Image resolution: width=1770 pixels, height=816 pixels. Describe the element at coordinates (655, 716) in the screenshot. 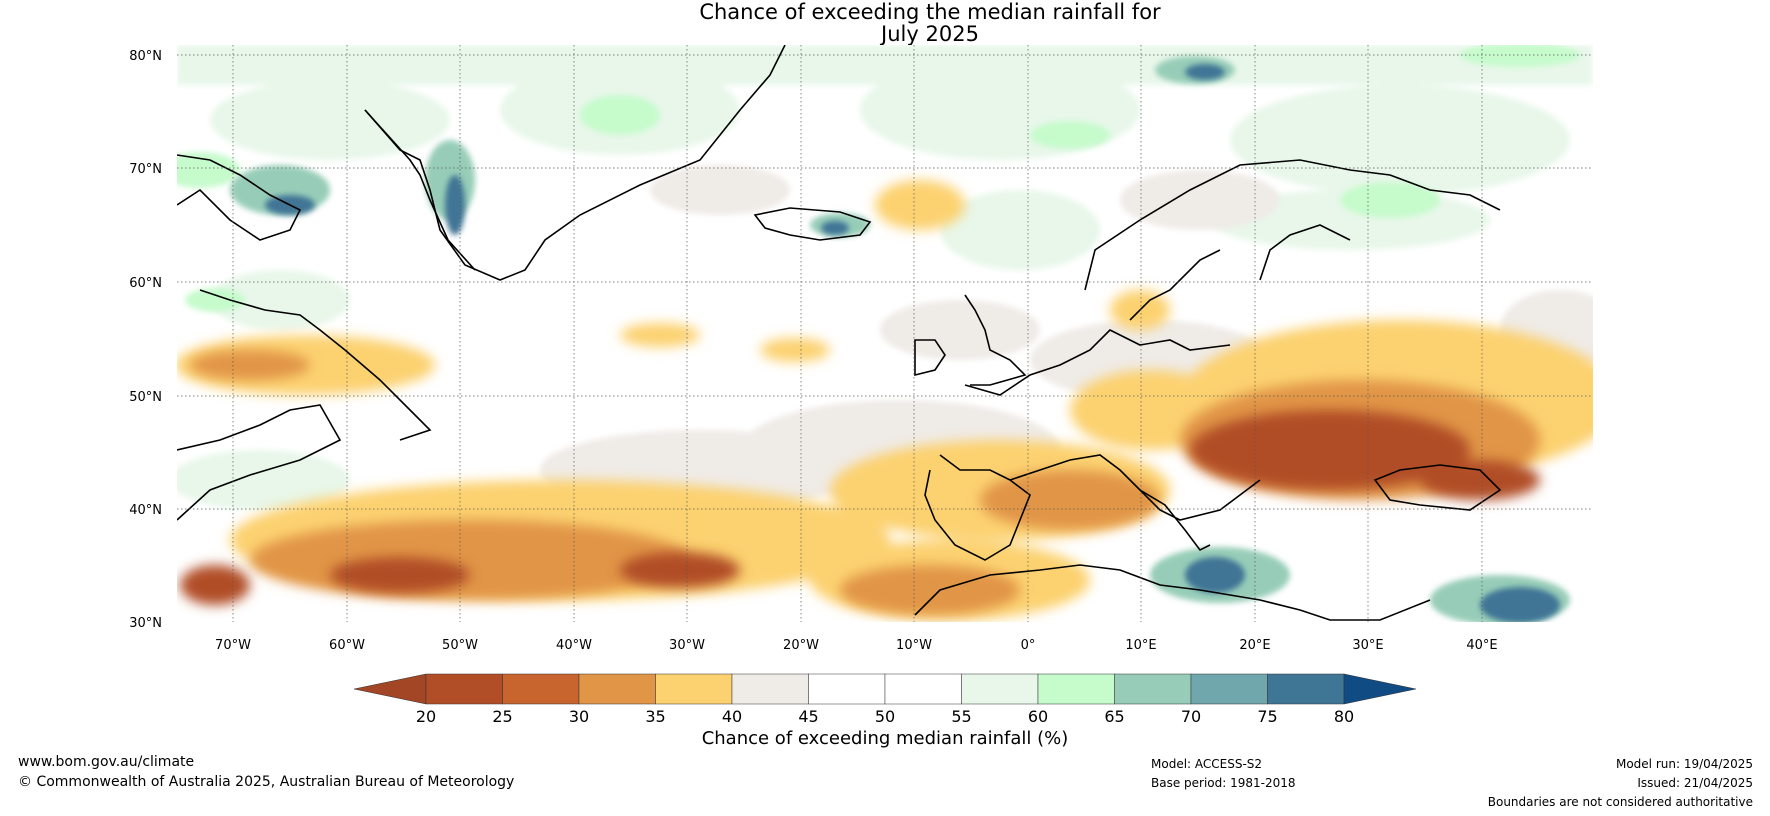

I see `colorbar-tick-label: 35` at that location.